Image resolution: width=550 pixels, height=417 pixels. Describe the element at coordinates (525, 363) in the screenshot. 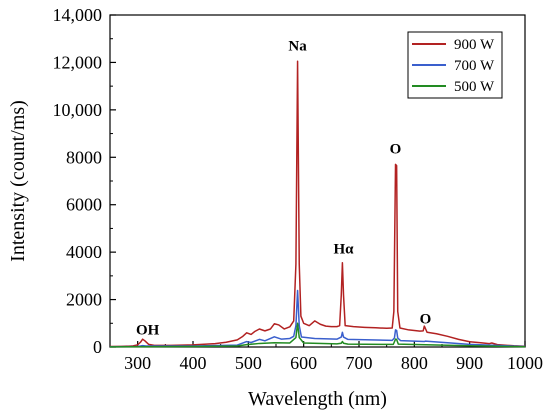

I see `x-tick-label: 1000` at that location.